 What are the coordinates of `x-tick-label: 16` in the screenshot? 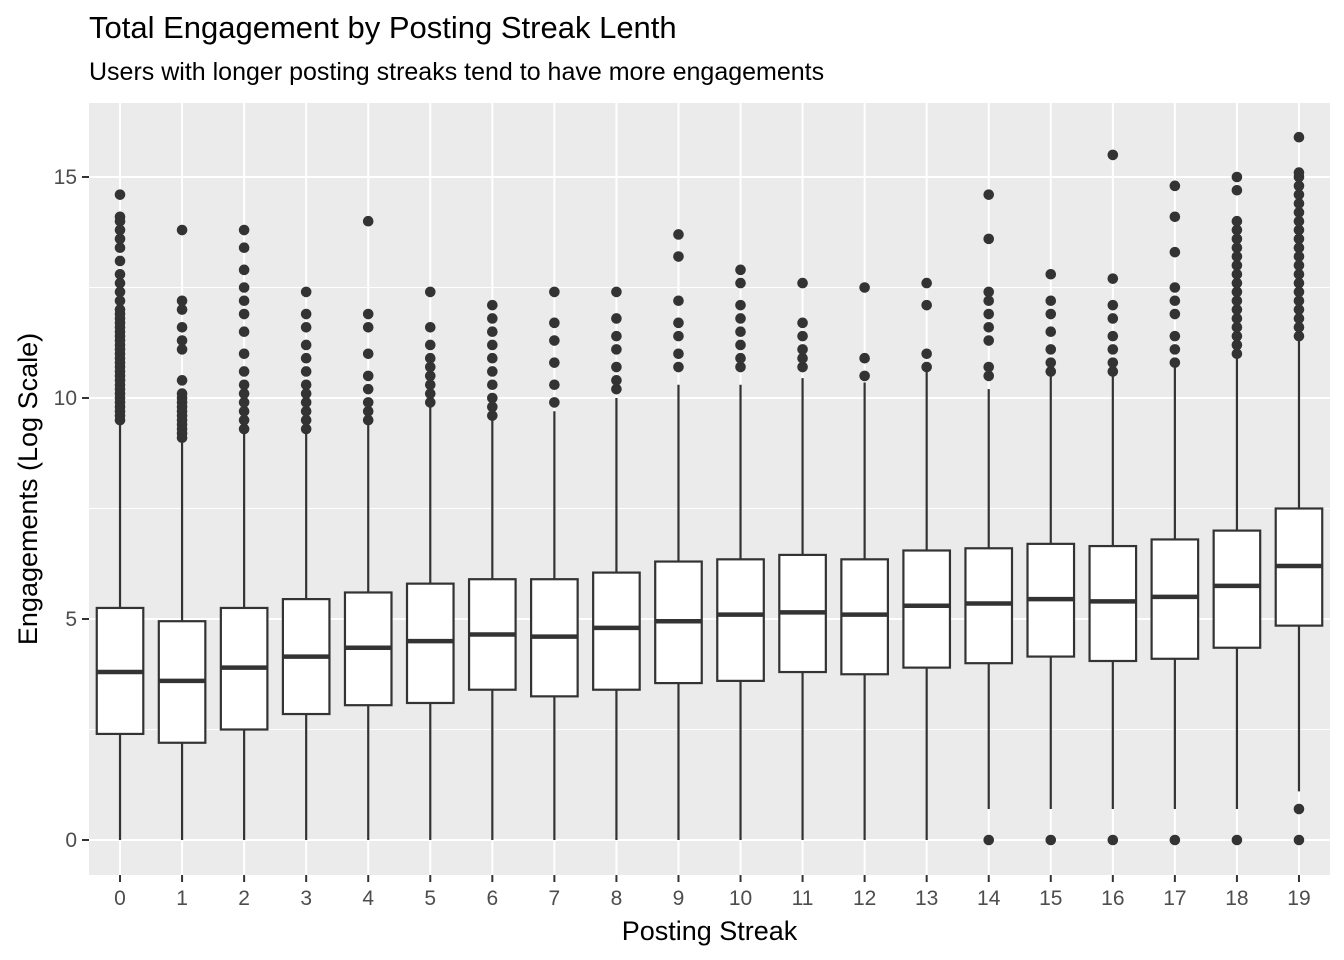 It's located at (1112, 898).